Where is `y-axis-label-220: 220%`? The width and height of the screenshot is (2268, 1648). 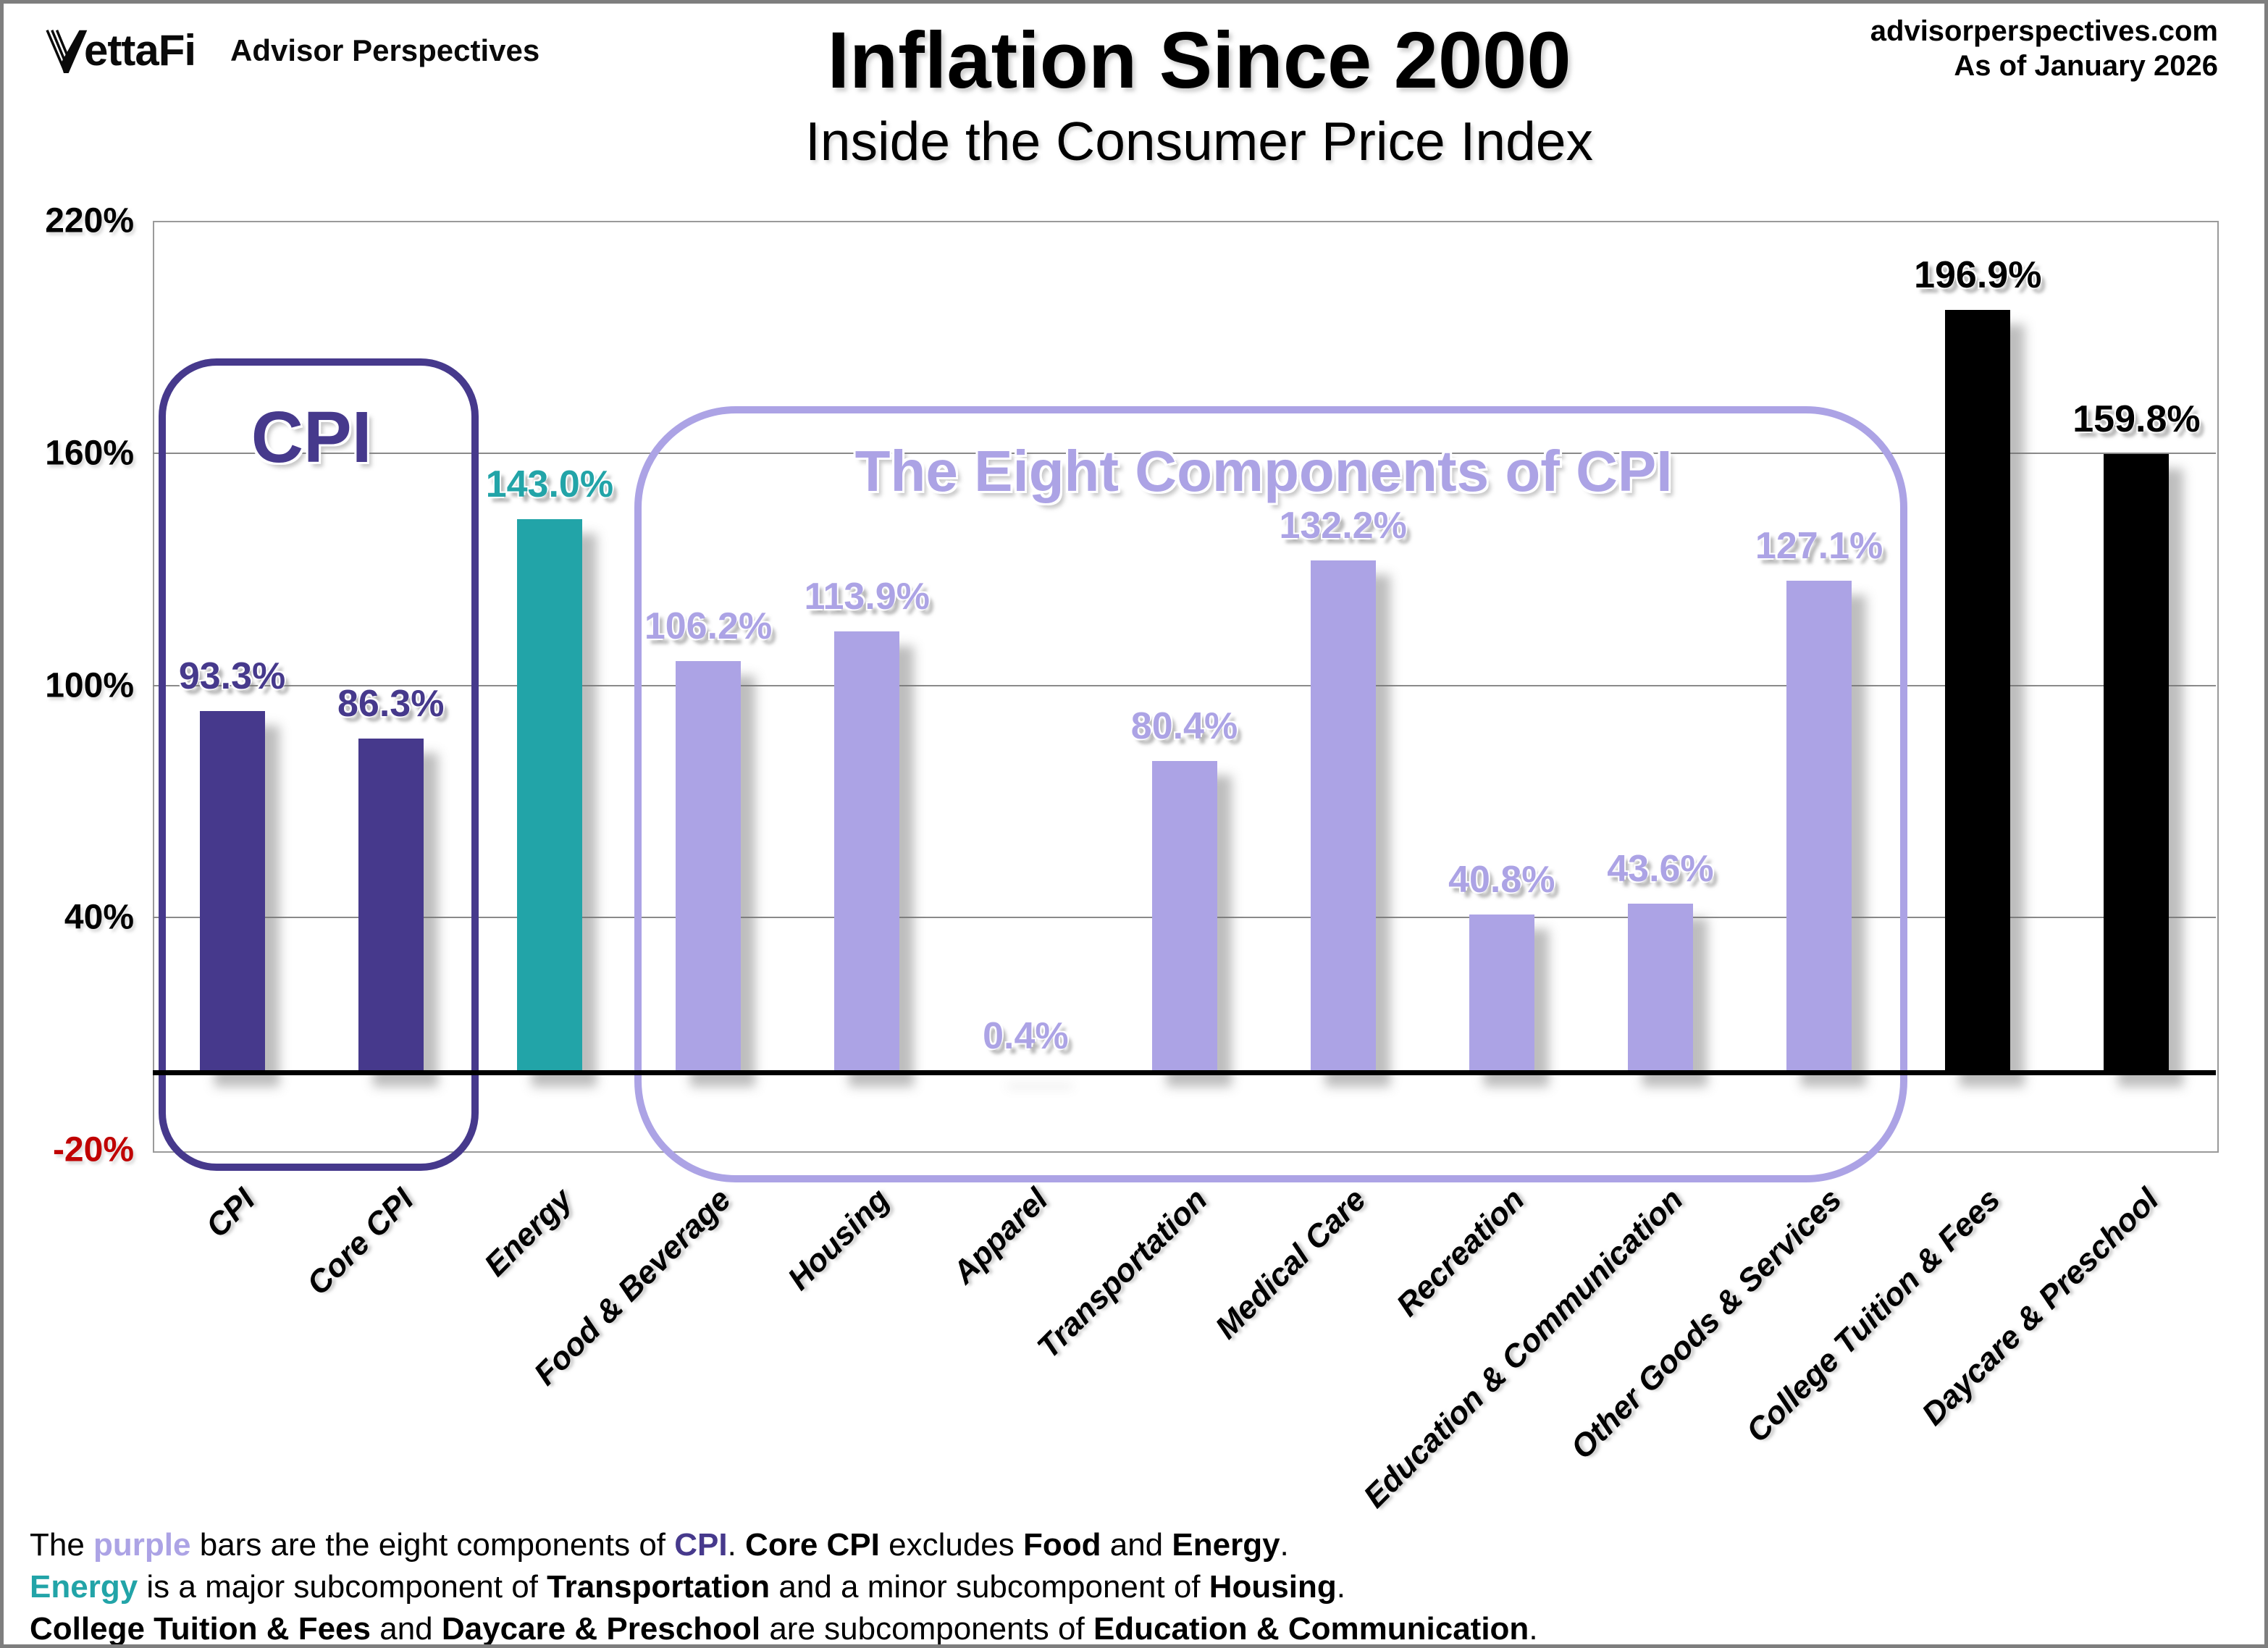 y-axis-label-220: 220% is located at coordinates (89, 220).